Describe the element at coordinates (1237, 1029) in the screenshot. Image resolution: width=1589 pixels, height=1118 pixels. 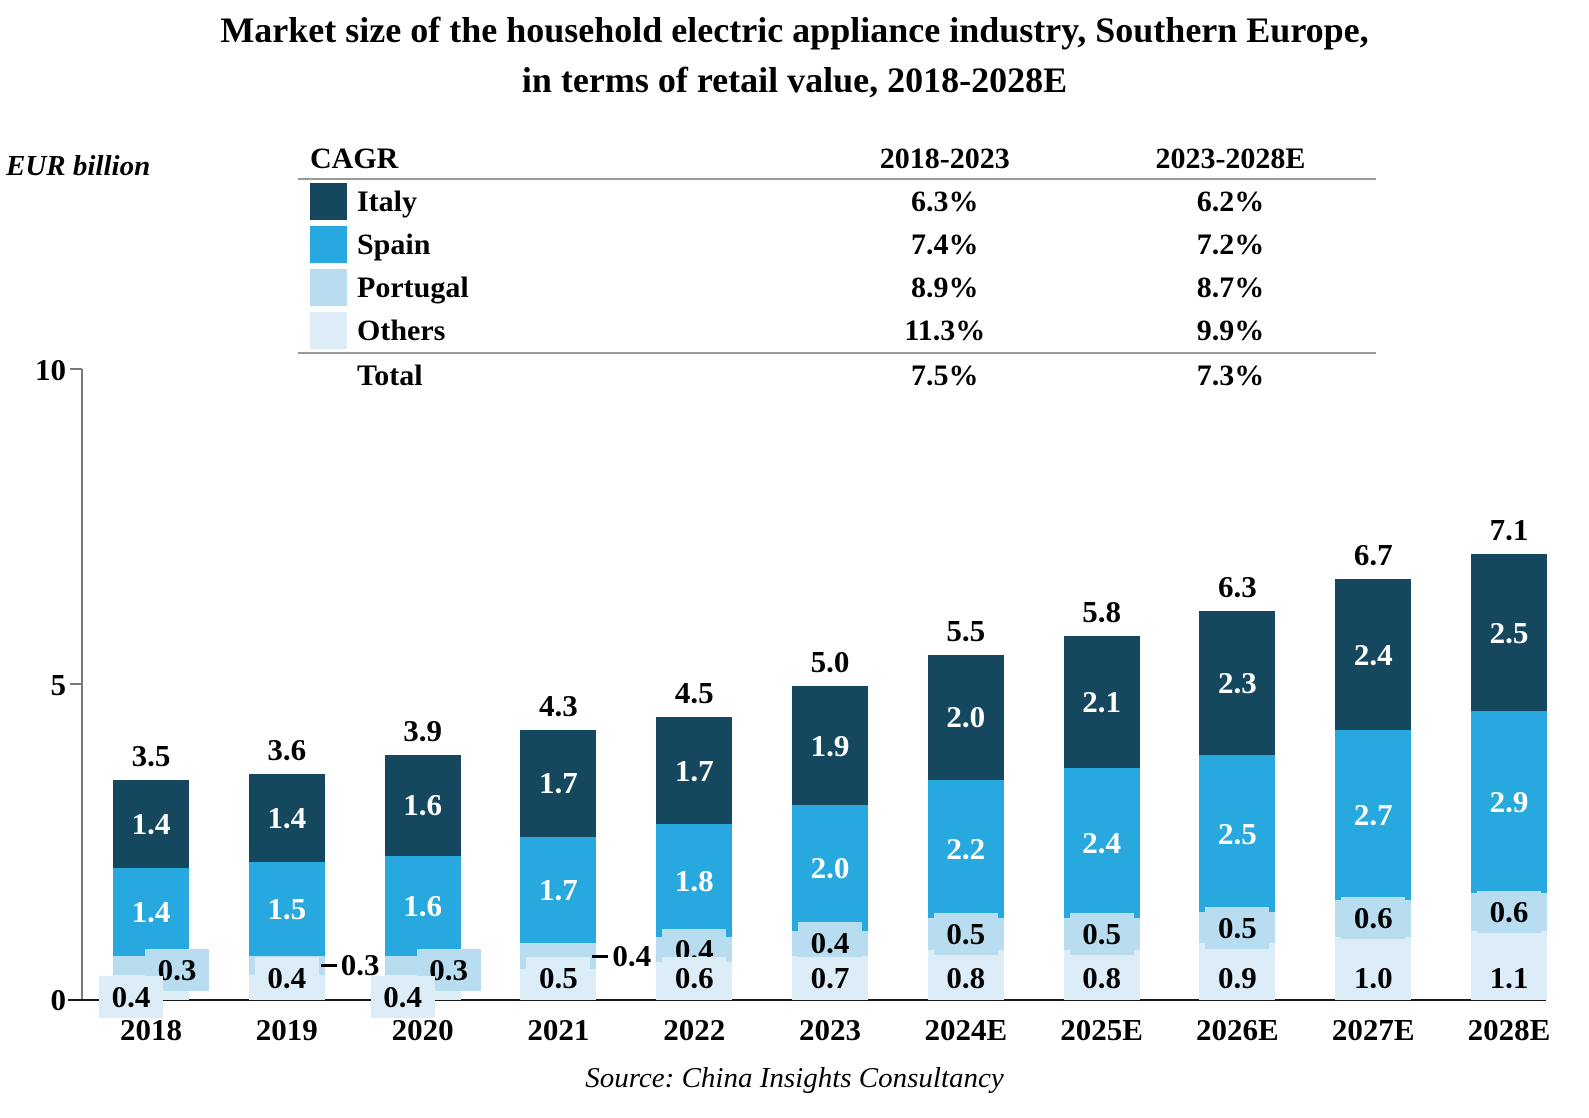
I see `x-axis-label-2026E: 2026E` at that location.